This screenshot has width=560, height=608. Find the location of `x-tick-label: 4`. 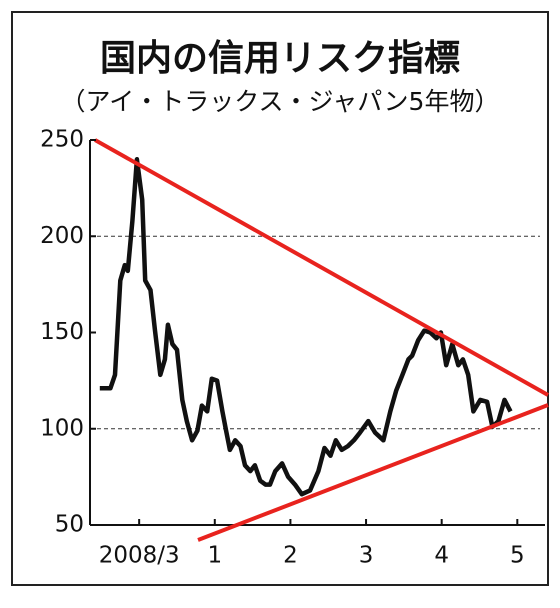

x-tick-label: 4 is located at coordinates (441, 556).